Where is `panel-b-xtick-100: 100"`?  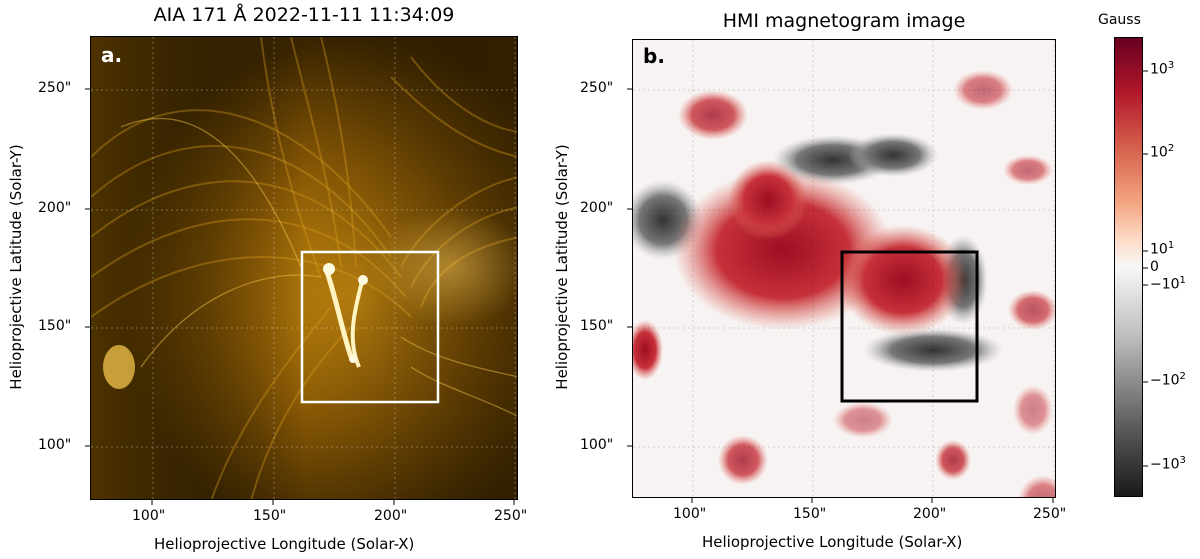 panel-b-xtick-100: 100" is located at coordinates (690, 514).